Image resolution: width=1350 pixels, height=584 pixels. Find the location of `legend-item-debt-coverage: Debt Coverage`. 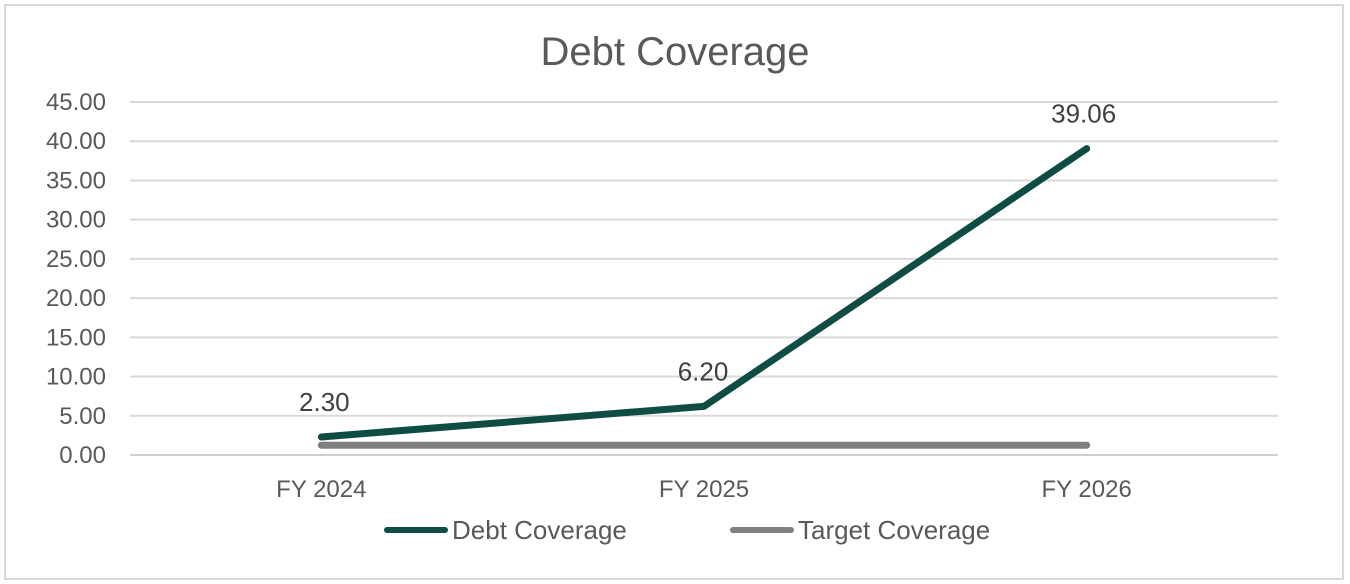

legend-item-debt-coverage: Debt Coverage is located at coordinates (505, 530).